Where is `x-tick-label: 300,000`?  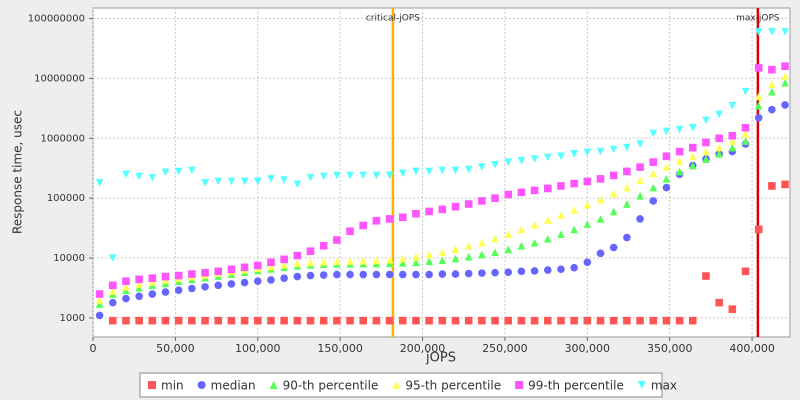
x-tick-label: 300,000 is located at coordinates (588, 348).